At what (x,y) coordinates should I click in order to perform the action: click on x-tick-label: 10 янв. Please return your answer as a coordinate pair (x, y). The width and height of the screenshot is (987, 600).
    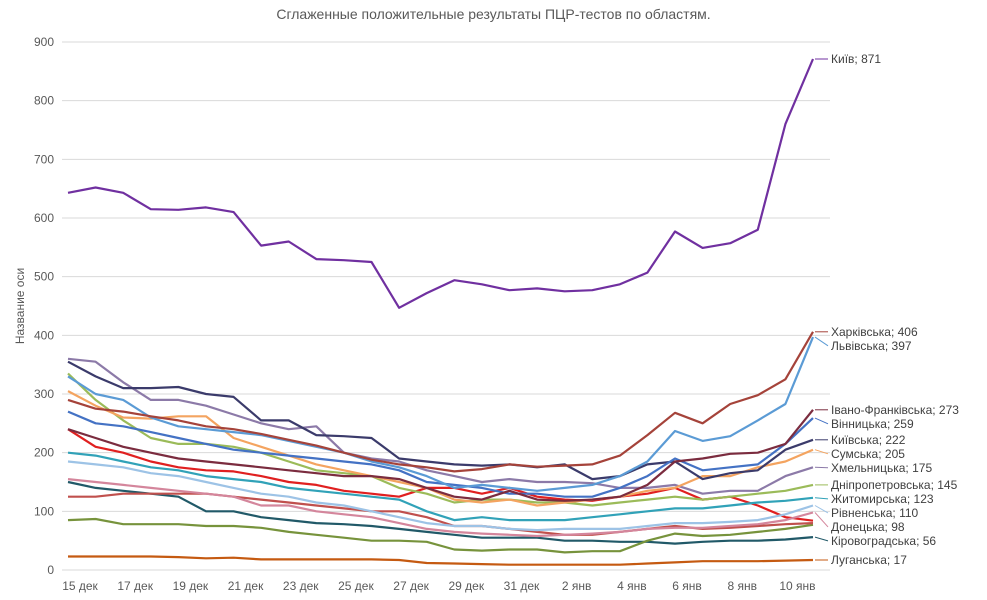
    Looking at the image, I should click on (797, 586).